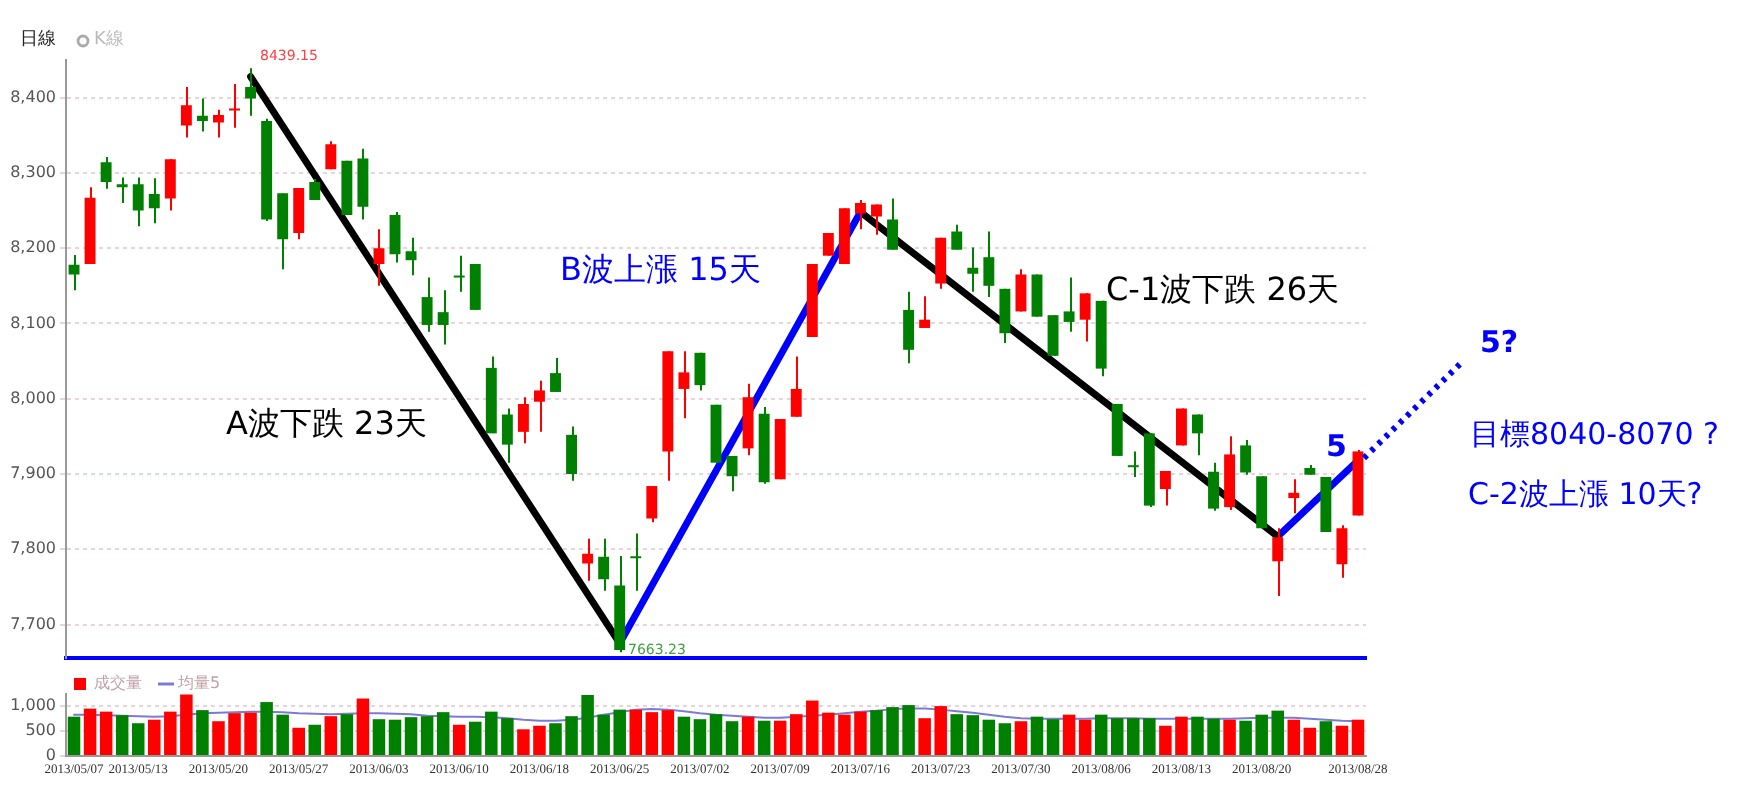 The image size is (1746, 810). I want to click on annotation: C-1波下跌 26天, so click(1223, 289).